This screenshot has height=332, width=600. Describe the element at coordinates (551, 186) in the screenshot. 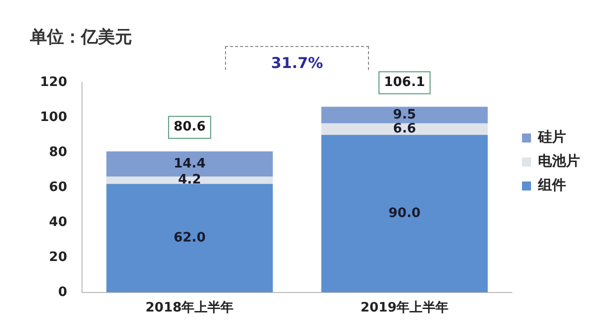

I see `legend-label: 组件` at that location.